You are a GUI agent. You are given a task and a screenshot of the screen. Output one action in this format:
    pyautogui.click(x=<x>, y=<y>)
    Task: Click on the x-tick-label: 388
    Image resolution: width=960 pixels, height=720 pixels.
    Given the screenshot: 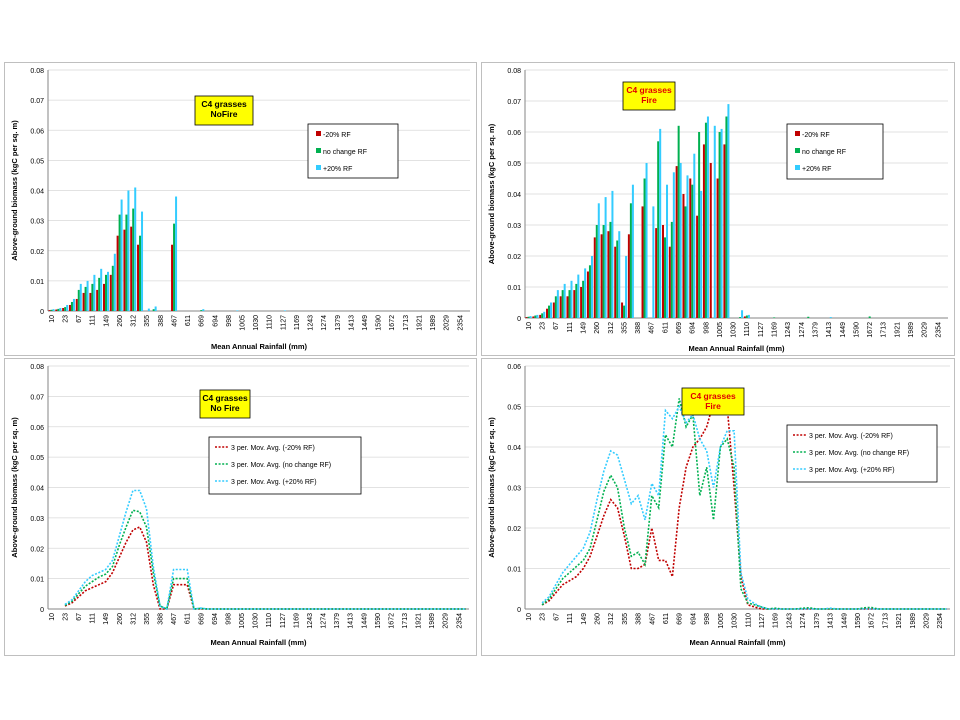 What is the action you would take?
    pyautogui.click(x=161, y=619)
    